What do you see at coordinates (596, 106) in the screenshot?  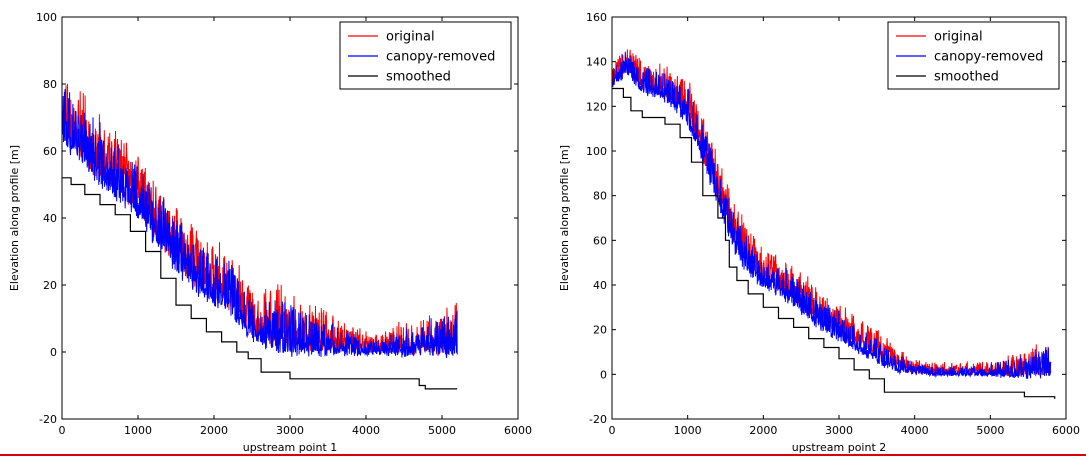 I see `y-tick-label: 120` at bounding box center [596, 106].